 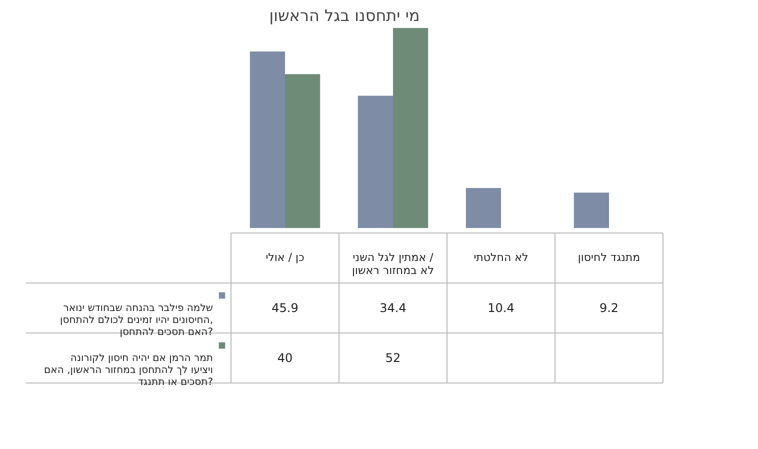 What do you see at coordinates (393, 358) in the screenshot?
I see `data-label: 52` at bounding box center [393, 358].